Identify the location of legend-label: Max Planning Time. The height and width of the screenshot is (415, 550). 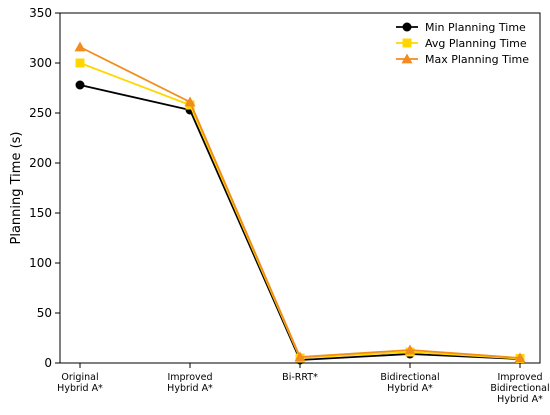
(477, 59).